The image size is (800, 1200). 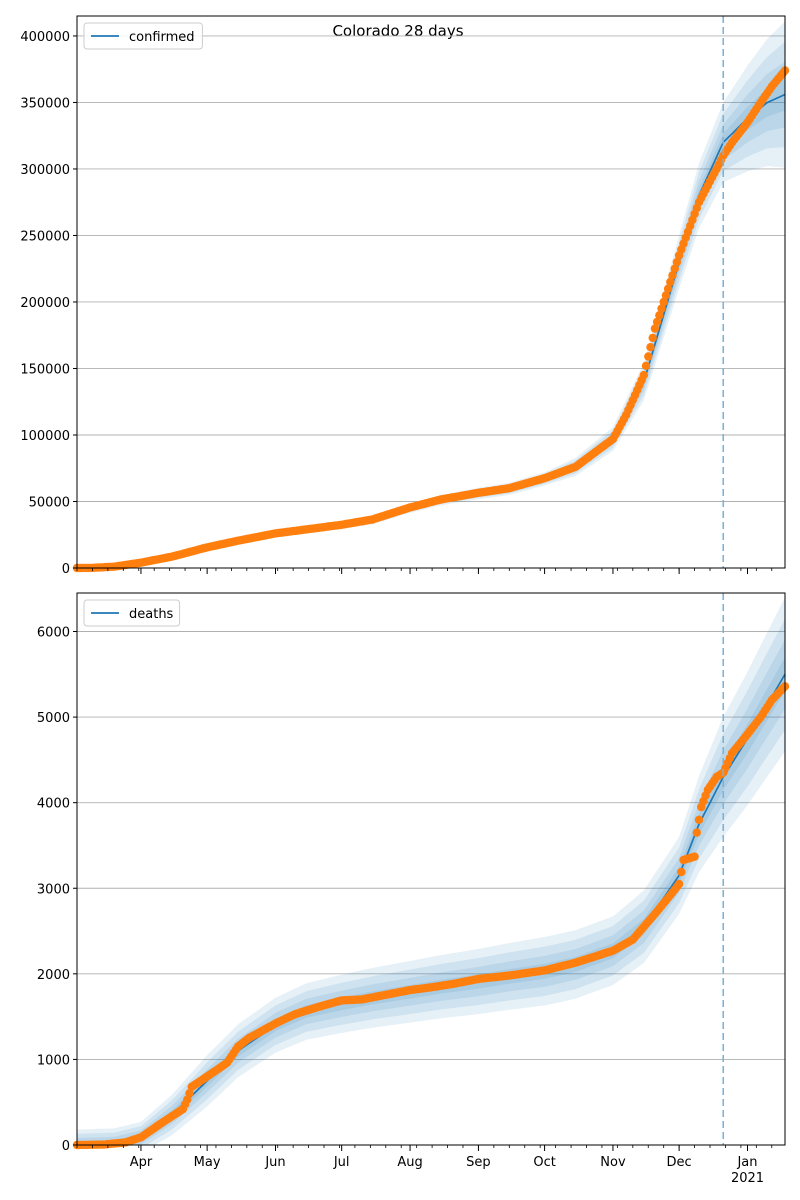 I want to click on y-tick-label: 100000, so click(x=45, y=436).